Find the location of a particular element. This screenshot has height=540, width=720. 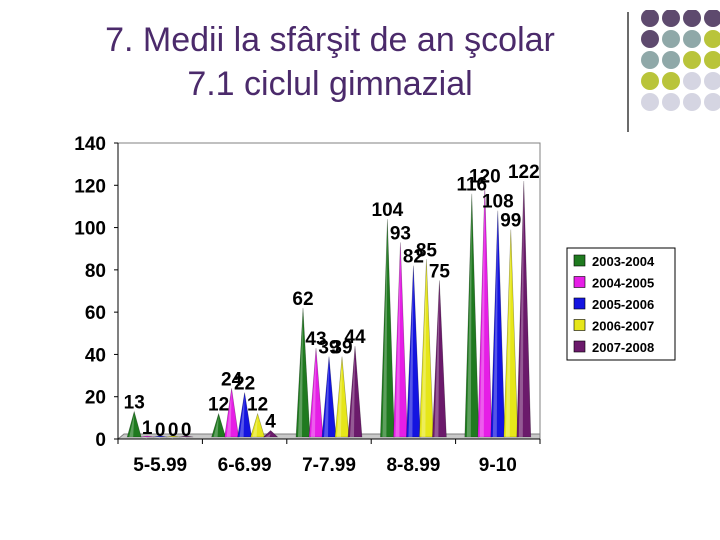

data-label: 99 is located at coordinates (510, 221).